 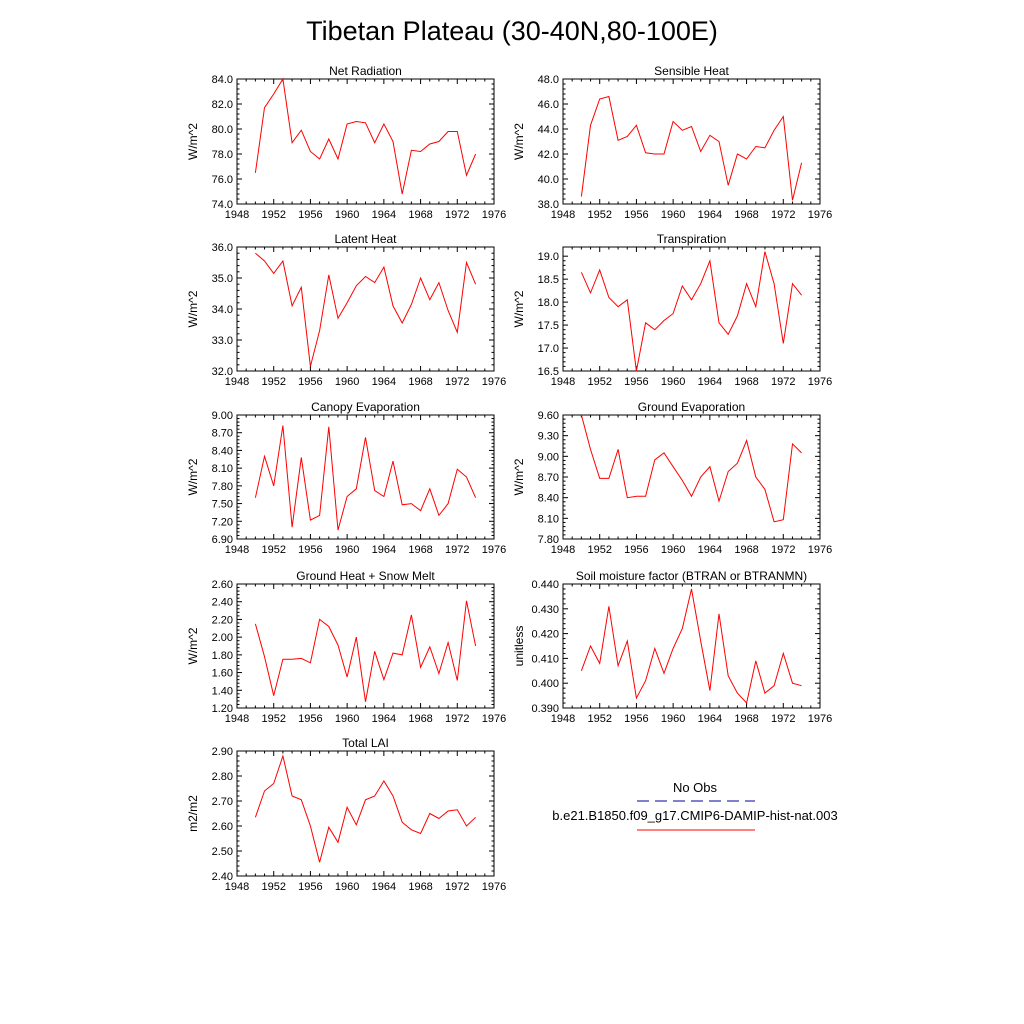 What do you see at coordinates (365, 407) in the screenshot?
I see `panel-title: Canopy Evaporation` at bounding box center [365, 407].